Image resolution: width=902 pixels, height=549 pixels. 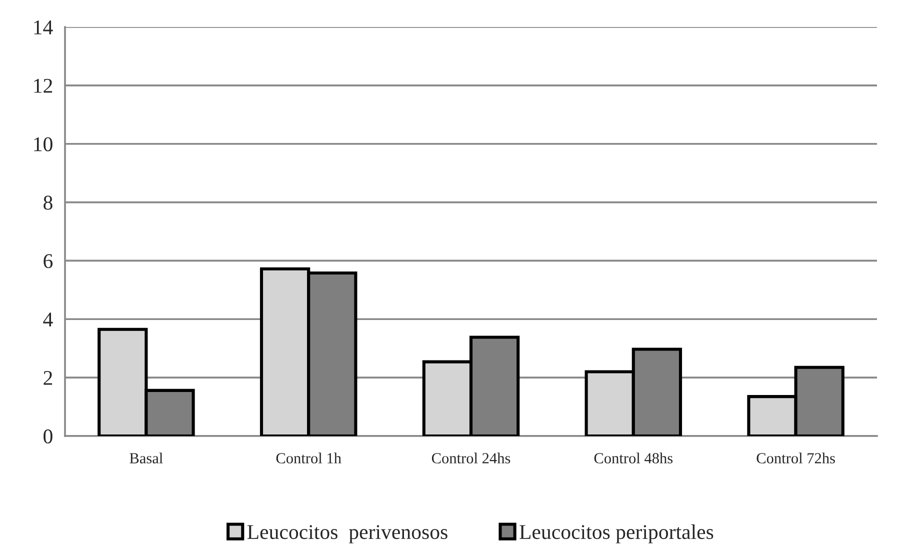 What do you see at coordinates (48, 378) in the screenshot?
I see `y-tick-label: 2` at bounding box center [48, 378].